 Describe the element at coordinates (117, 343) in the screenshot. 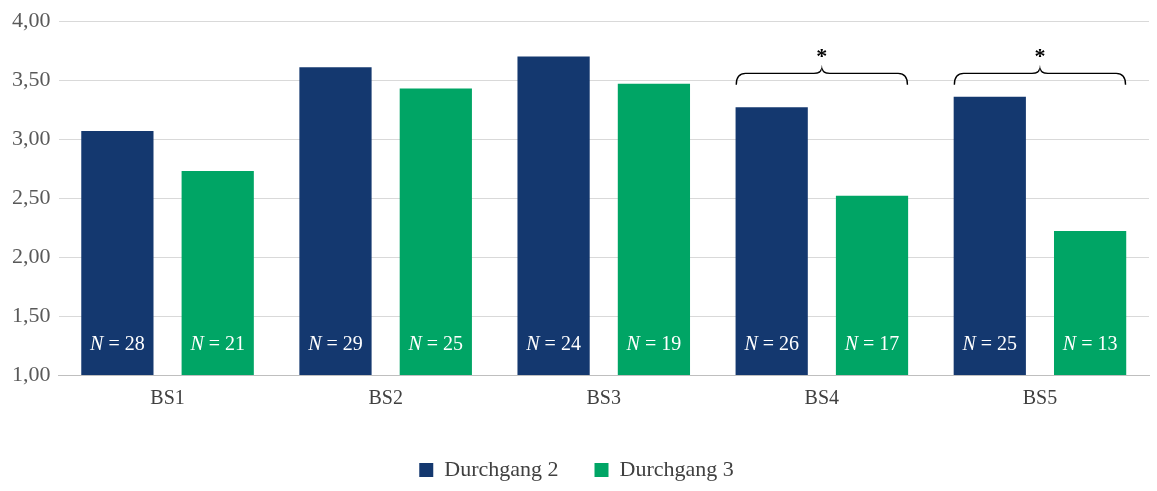

I see `annotation: N = 28` at that location.